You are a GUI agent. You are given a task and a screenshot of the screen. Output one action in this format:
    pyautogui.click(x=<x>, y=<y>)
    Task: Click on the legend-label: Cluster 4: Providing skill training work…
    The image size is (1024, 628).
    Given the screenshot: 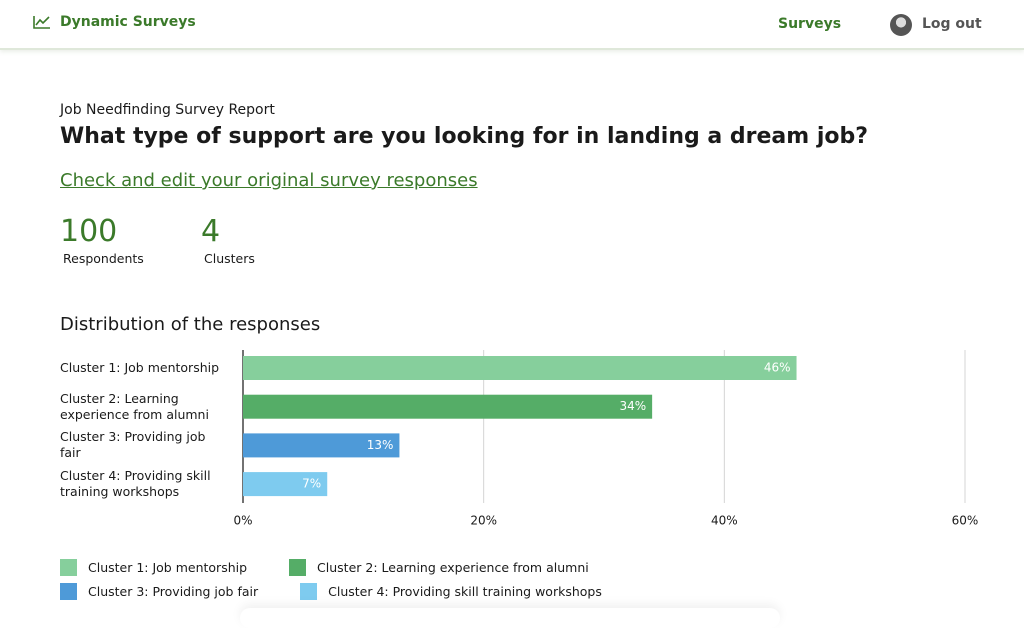 What is the action you would take?
    pyautogui.click(x=465, y=591)
    